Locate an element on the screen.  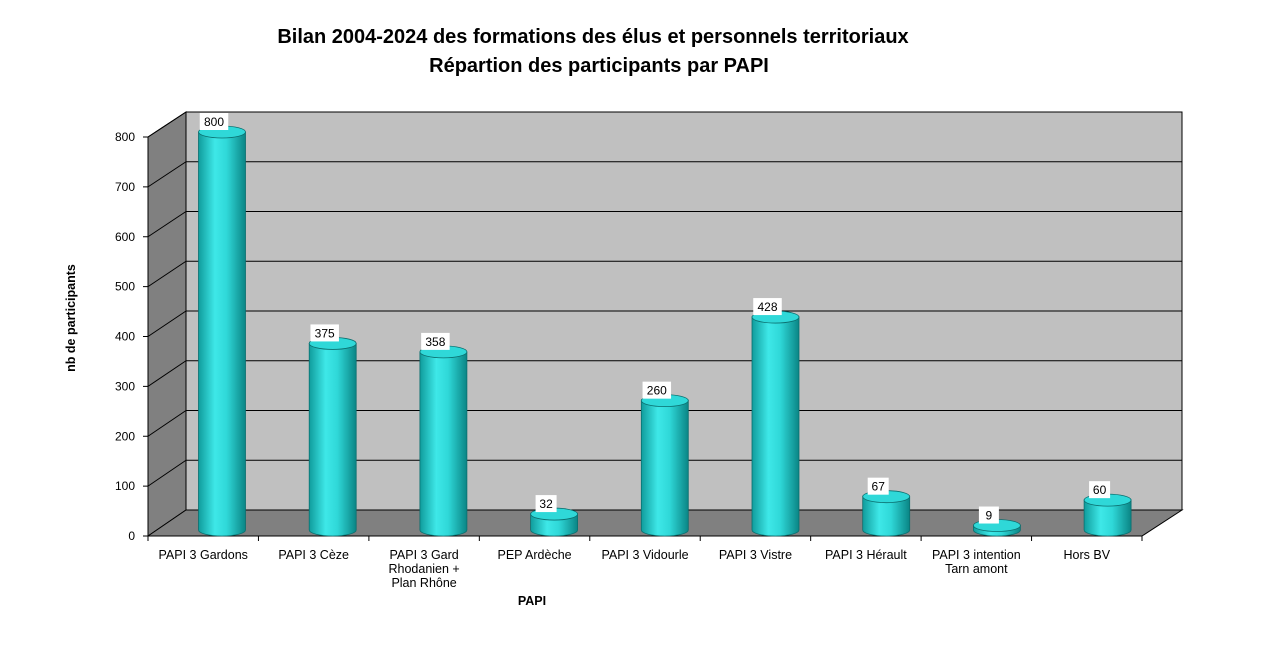
x-tick-label: PAPI 3 Vistre is located at coordinates (755, 555).